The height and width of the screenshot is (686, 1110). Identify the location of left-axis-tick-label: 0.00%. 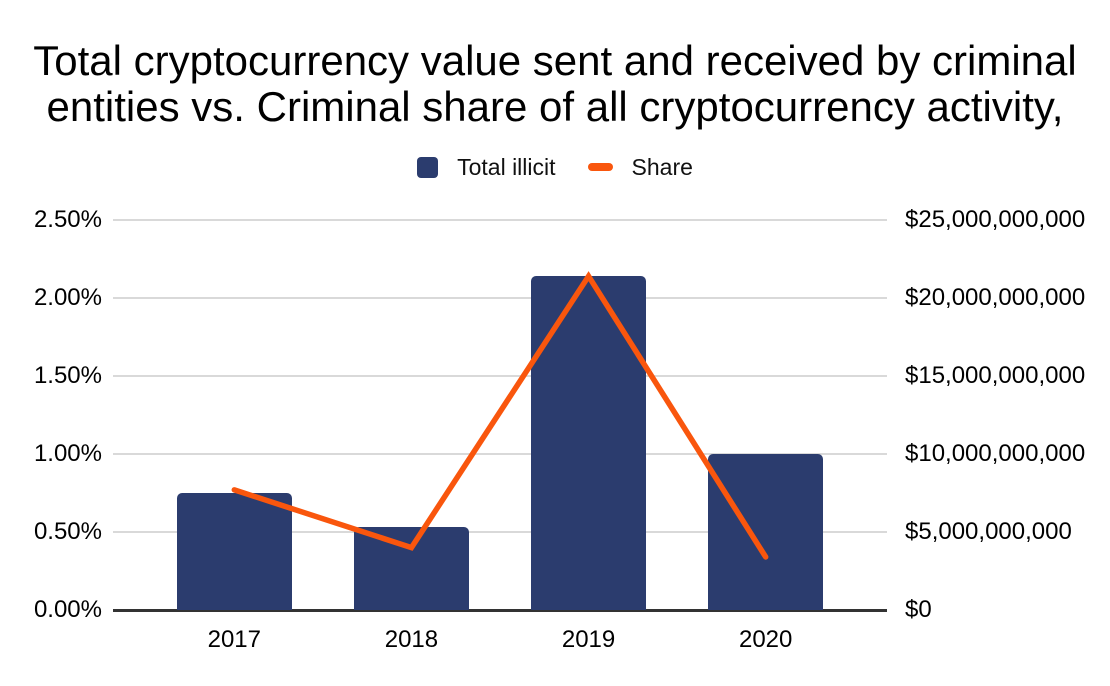
(67, 609).